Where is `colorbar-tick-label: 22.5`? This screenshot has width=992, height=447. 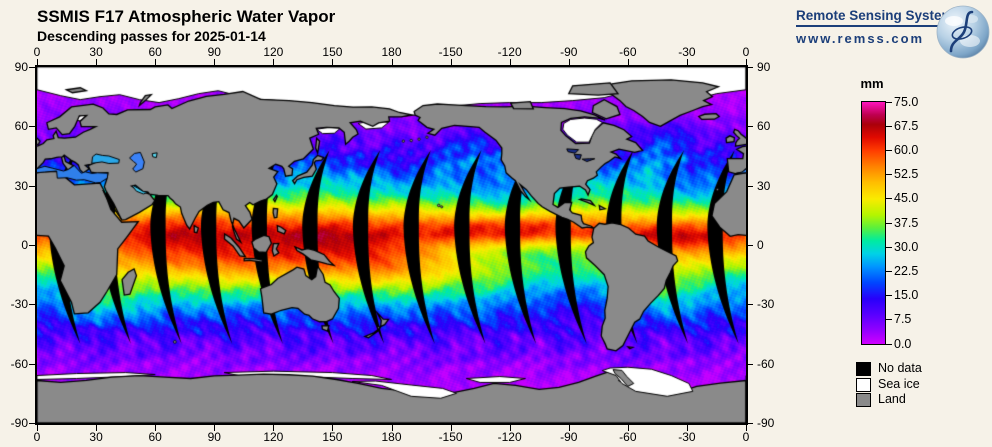 colorbar-tick-label: 22.5 is located at coordinates (906, 270).